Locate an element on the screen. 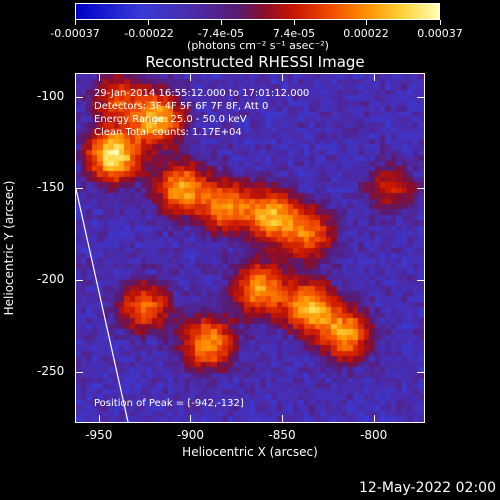  colorbar-tick-label: -0.00037 is located at coordinates (75, 33).